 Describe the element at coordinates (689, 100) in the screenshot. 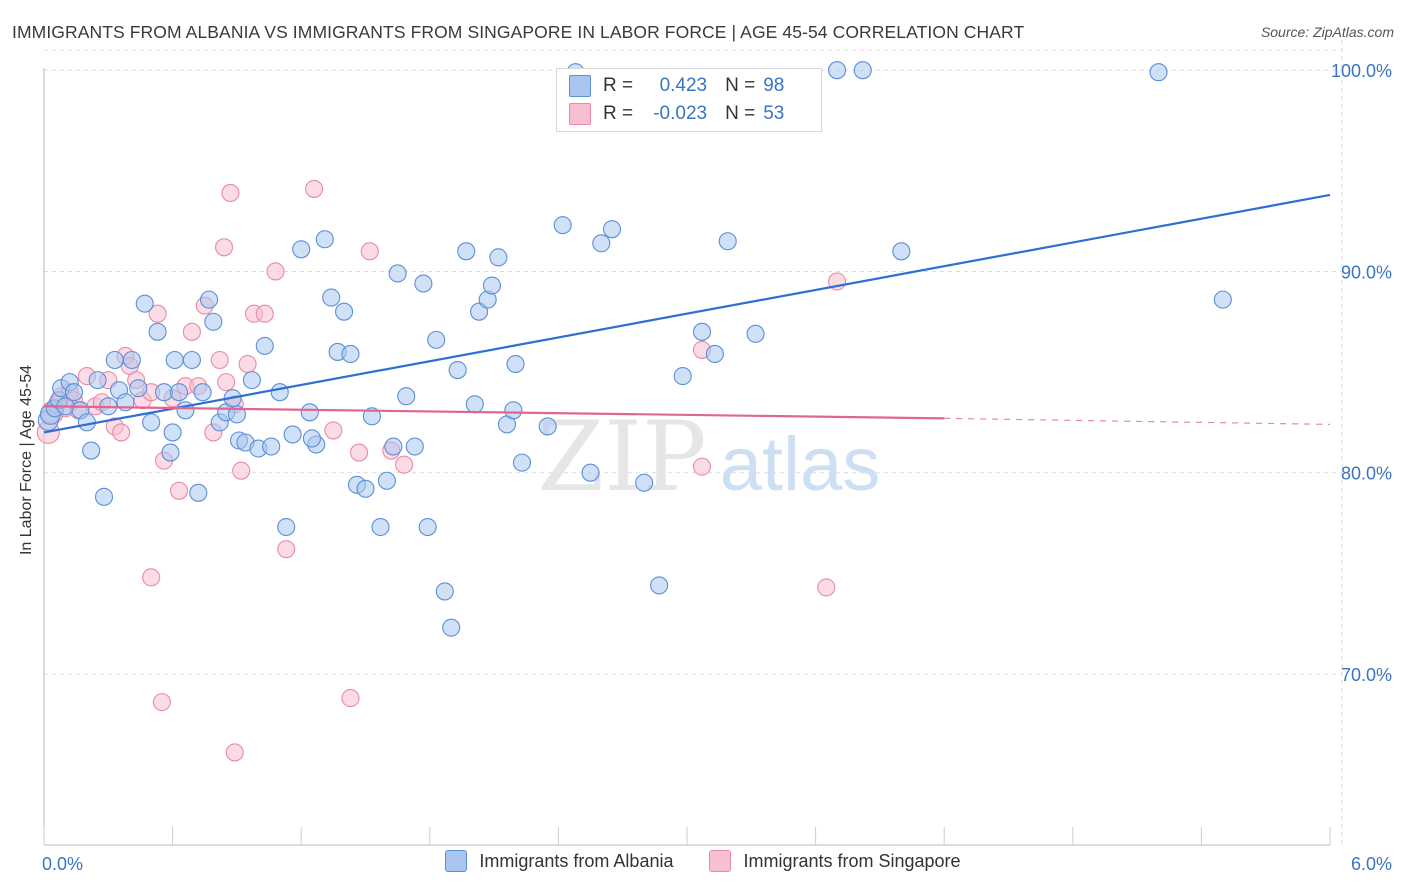

I see `correlation-legend: R = 0.423 N = 98 R = -0.023 N = 53` at that location.